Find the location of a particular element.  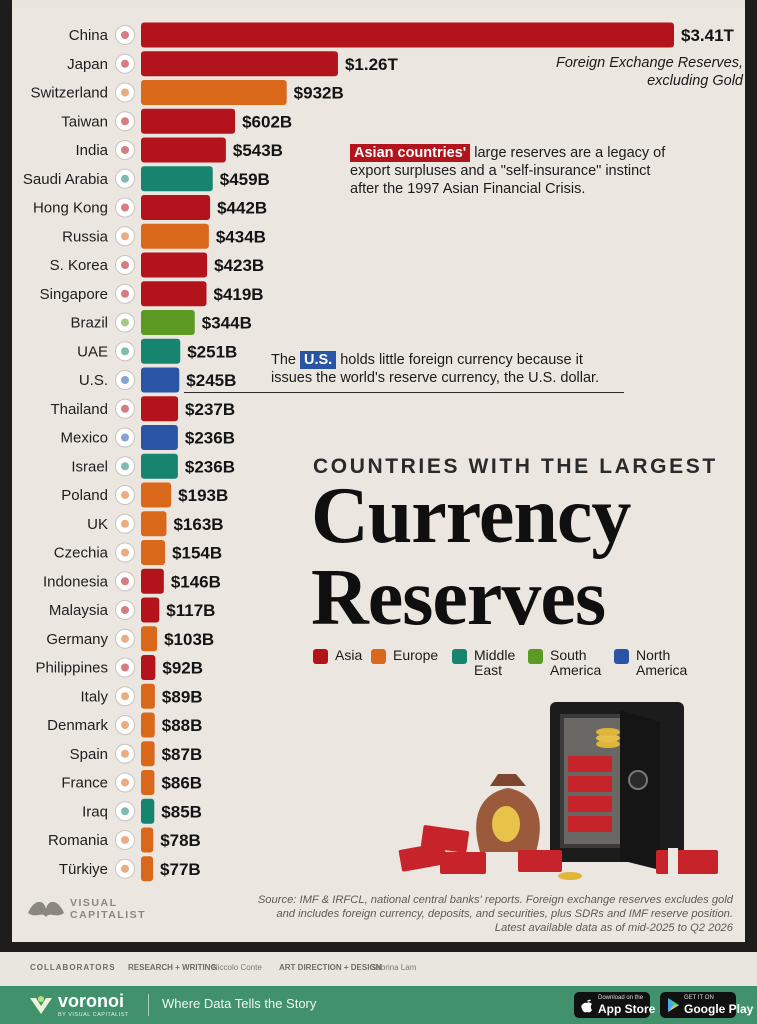

flag-mark-saudi-arabia is located at coordinates (125, 178).